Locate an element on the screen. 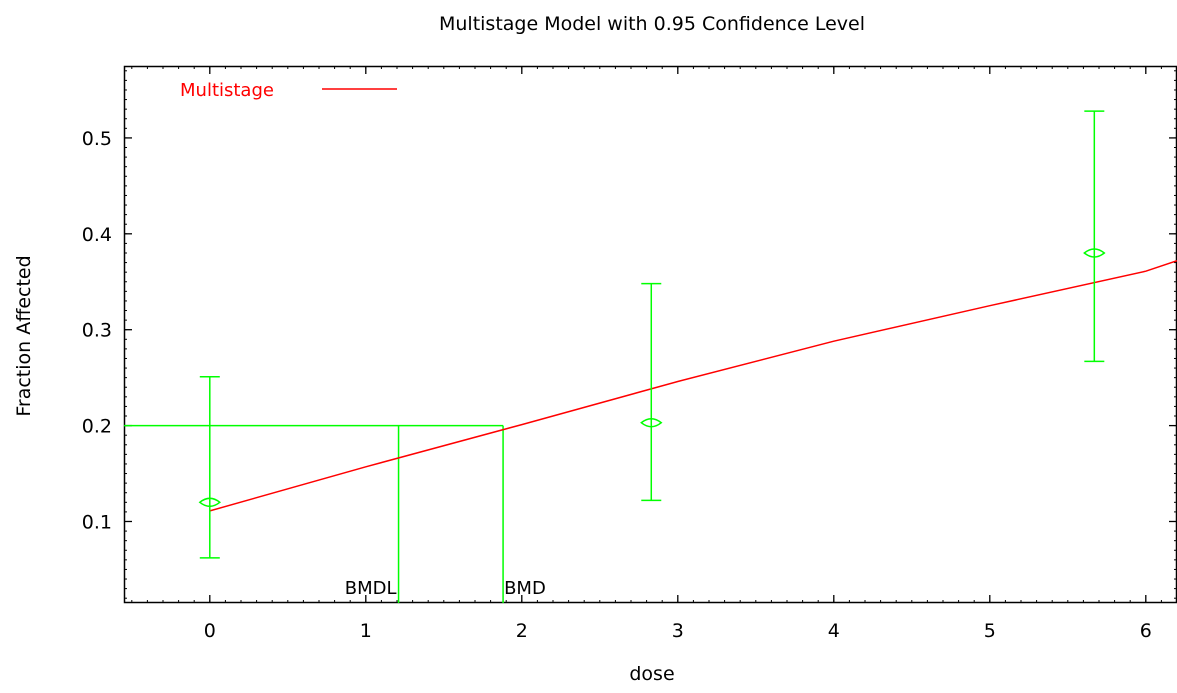  x-tick-label: 1 is located at coordinates (366, 631).